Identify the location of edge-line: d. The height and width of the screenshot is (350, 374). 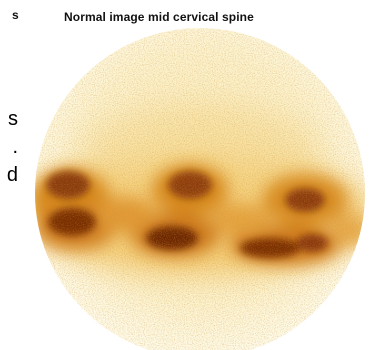
(12, 175).